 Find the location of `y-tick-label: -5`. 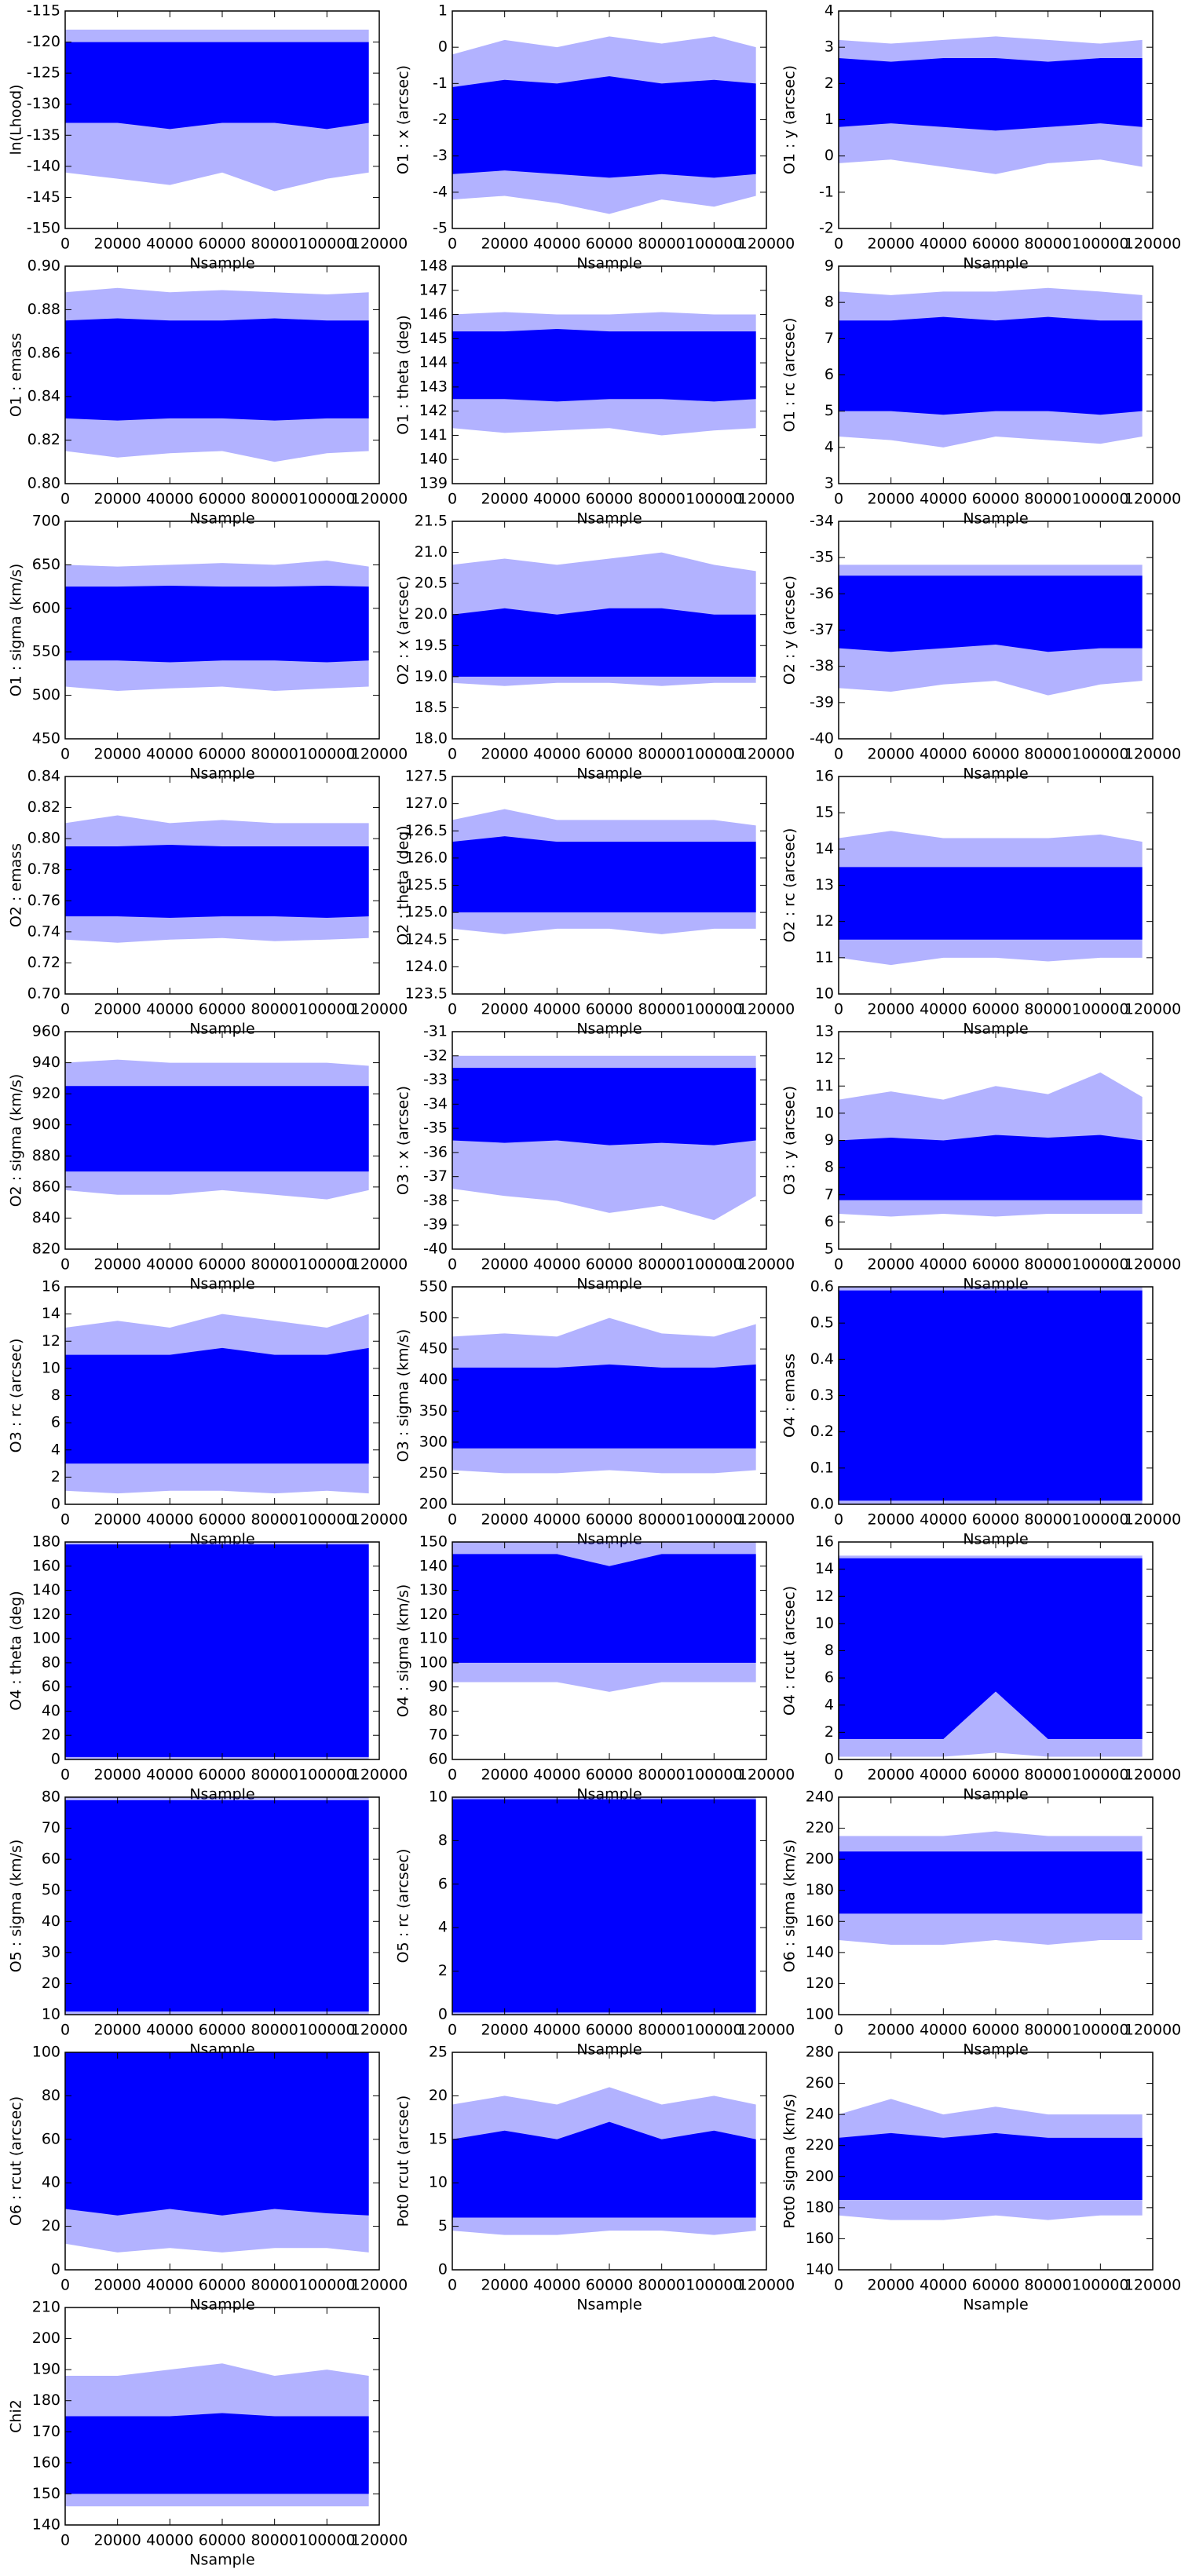

y-tick-label: -5 is located at coordinates (440, 228).